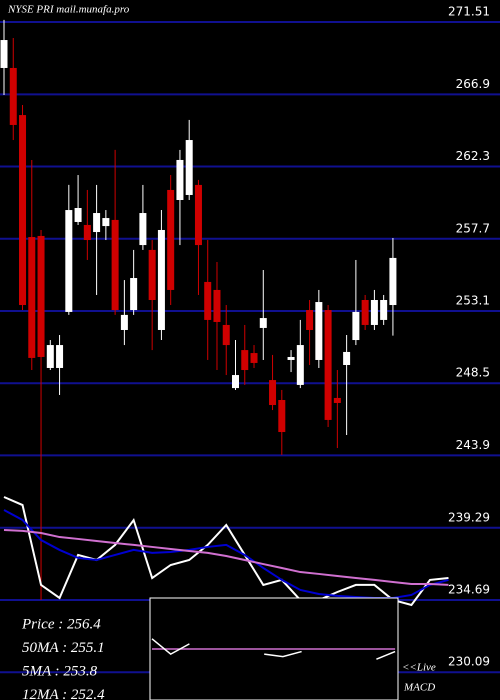 The image size is (500, 700). Describe the element at coordinates (473, 156) in the screenshot. I see `y-tick-label: 262.3` at that location.